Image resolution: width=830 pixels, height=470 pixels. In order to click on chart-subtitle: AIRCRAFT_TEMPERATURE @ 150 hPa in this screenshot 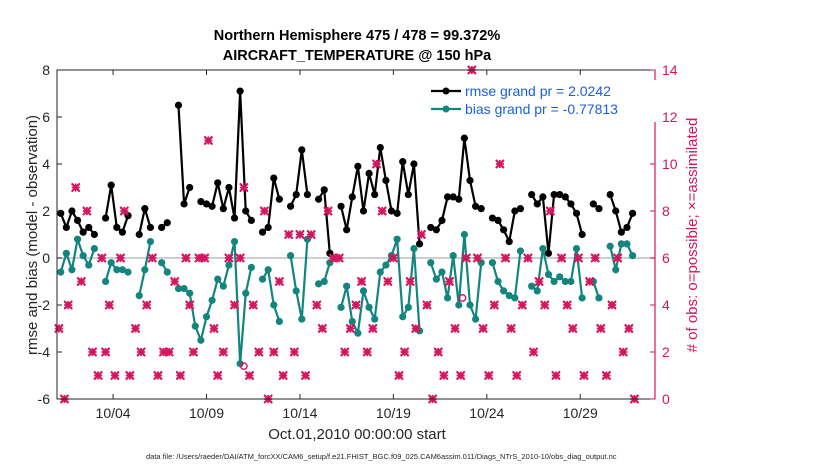, I will do `click(357, 56)`.